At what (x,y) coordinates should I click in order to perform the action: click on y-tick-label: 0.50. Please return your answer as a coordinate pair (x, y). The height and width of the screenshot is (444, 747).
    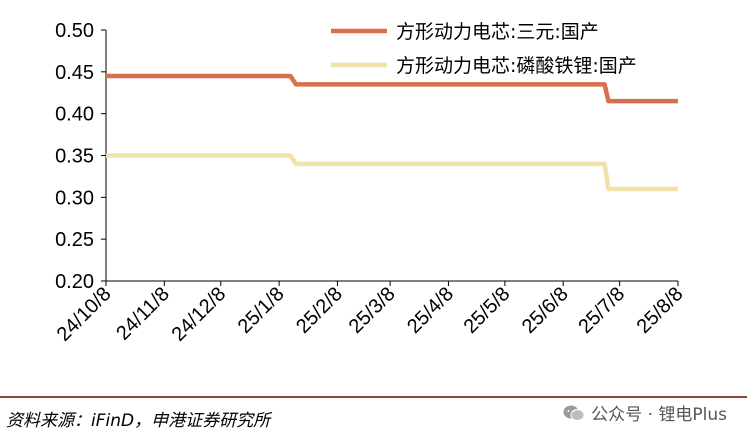
    Looking at the image, I should click on (74, 31).